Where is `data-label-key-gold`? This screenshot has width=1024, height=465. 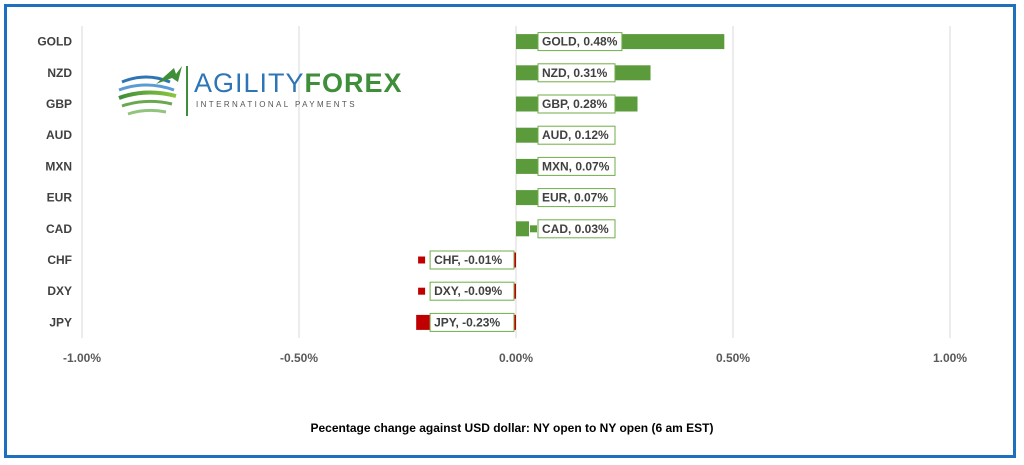
data-label-key-gold is located at coordinates (533, 42).